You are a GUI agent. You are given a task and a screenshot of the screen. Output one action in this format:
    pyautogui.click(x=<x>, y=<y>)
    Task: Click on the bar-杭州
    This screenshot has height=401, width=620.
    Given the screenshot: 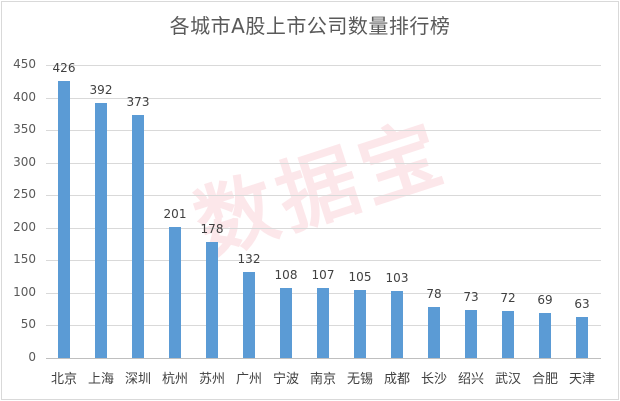 What is the action you would take?
    pyautogui.click(x=175, y=292)
    